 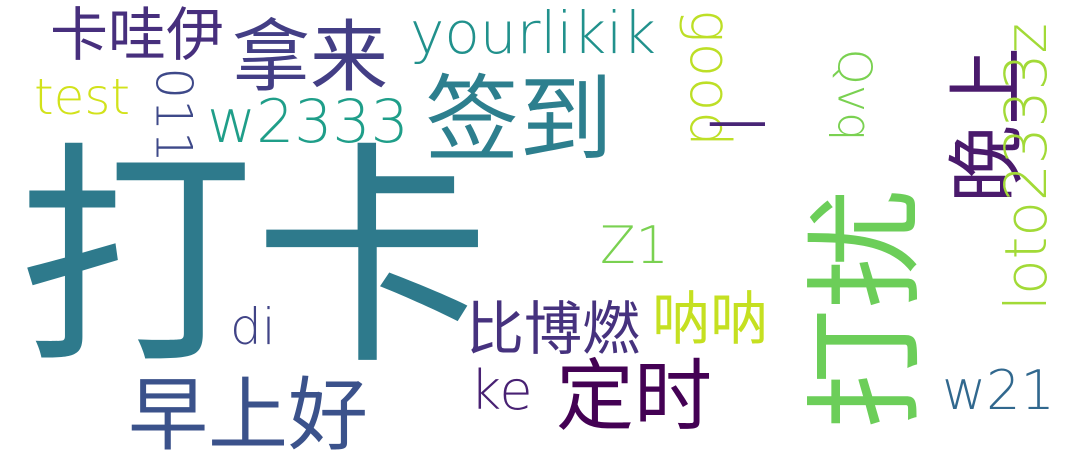 What do you see at coordinates (137, 35) in the screenshot?
I see `word-kawayi: 卡哇伊` at bounding box center [137, 35].